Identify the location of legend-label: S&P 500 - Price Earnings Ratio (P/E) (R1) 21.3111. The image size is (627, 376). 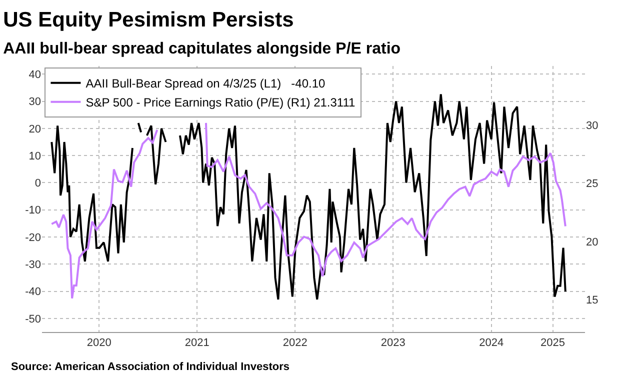
(221, 103).